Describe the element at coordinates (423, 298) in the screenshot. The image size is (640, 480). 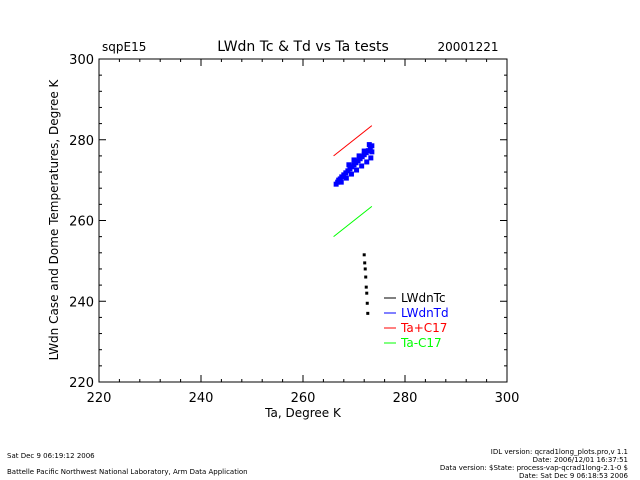
I see `legend-label-lwdntc: LWdnTc` at that location.